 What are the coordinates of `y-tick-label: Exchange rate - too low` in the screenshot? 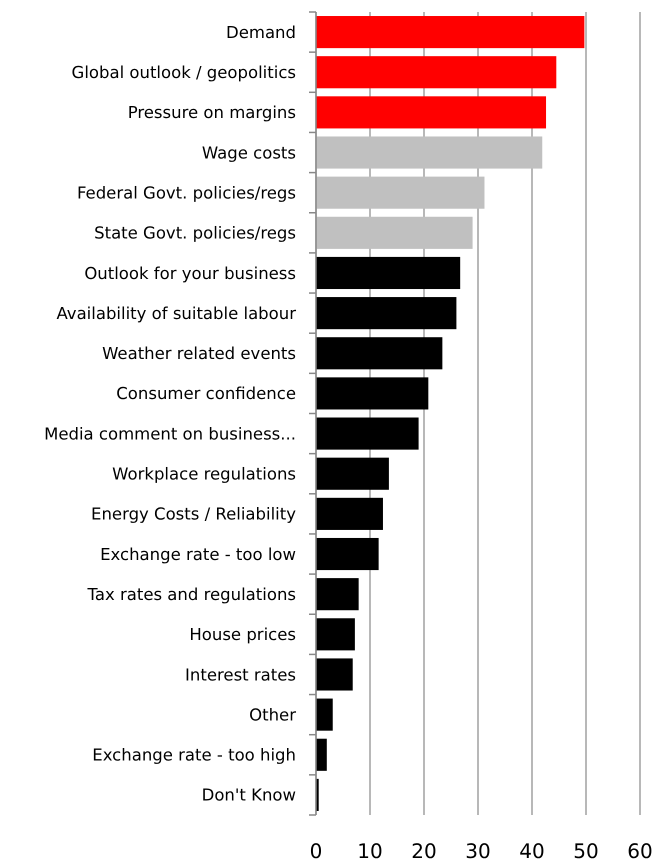 It's located at (198, 554).